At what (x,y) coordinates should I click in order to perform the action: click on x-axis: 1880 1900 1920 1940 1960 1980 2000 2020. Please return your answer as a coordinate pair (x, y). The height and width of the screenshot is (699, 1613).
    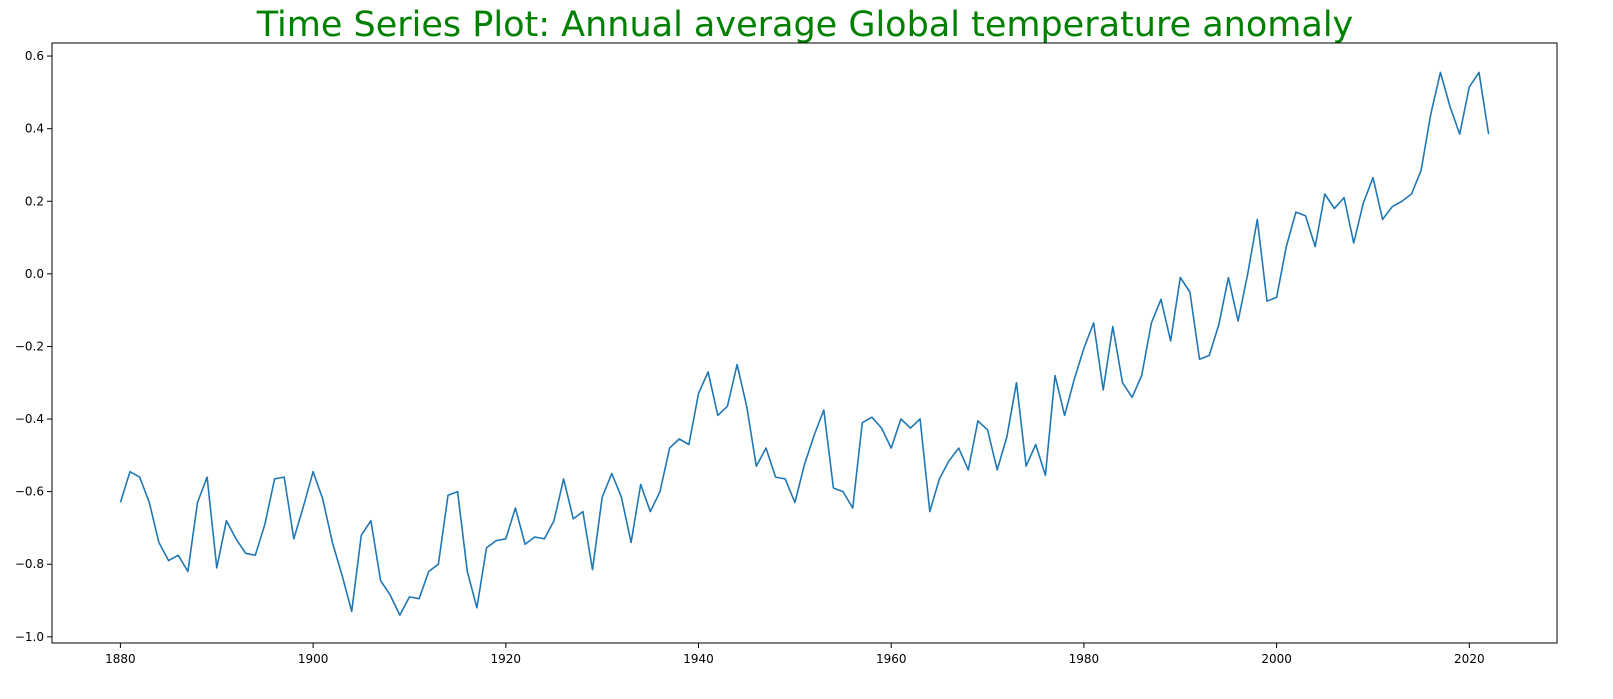
    Looking at the image, I should click on (795, 654).